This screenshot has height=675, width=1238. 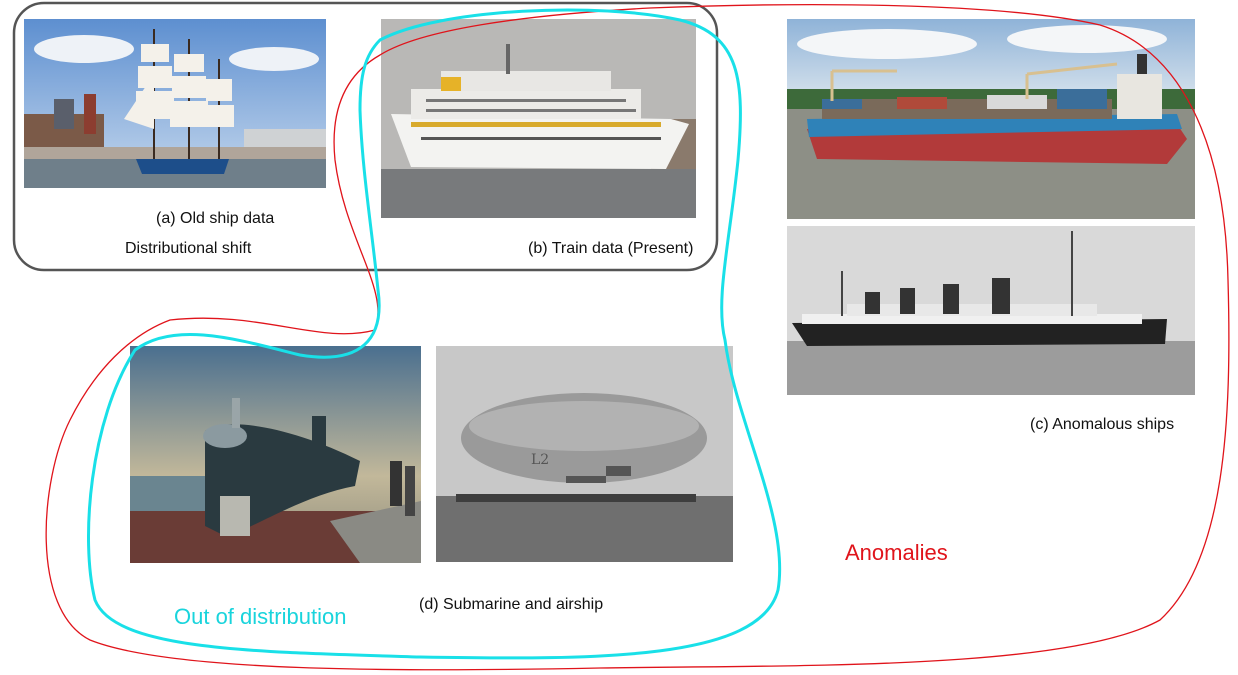 What do you see at coordinates (991, 119) in the screenshot?
I see `container-ship-photo` at bounding box center [991, 119].